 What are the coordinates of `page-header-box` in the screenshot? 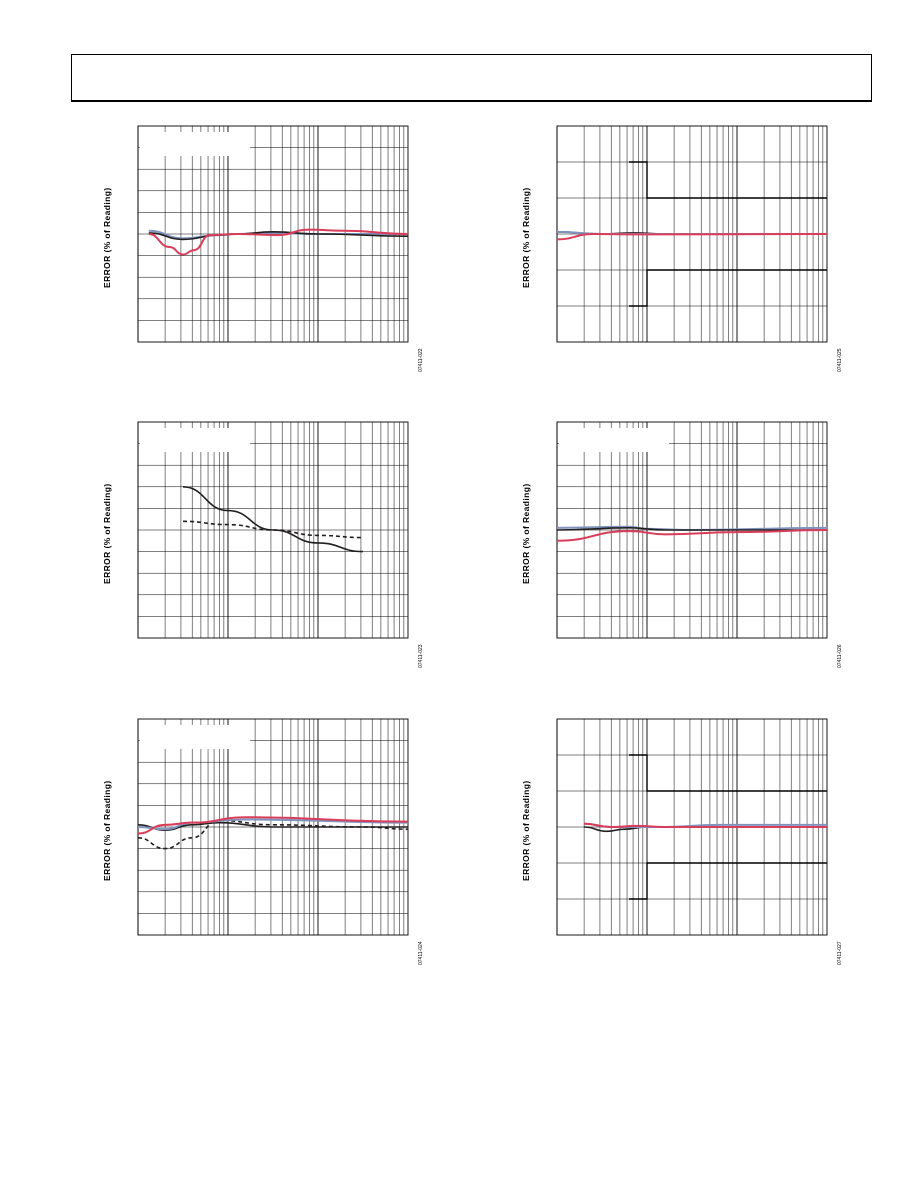 It's located at (471, 78).